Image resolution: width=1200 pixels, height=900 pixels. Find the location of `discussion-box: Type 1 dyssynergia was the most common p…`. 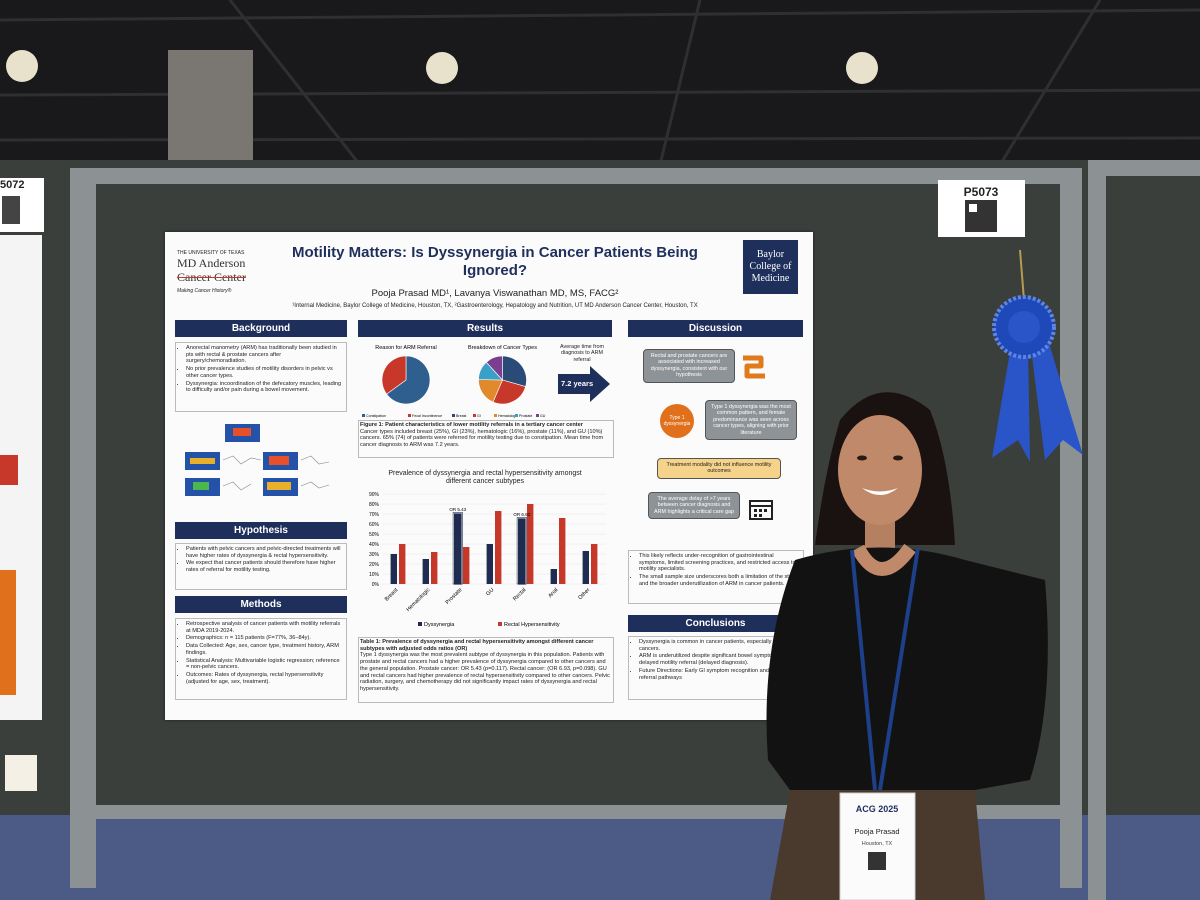

discussion-box: Type 1 dyssynergia was the most common p… is located at coordinates (751, 420).